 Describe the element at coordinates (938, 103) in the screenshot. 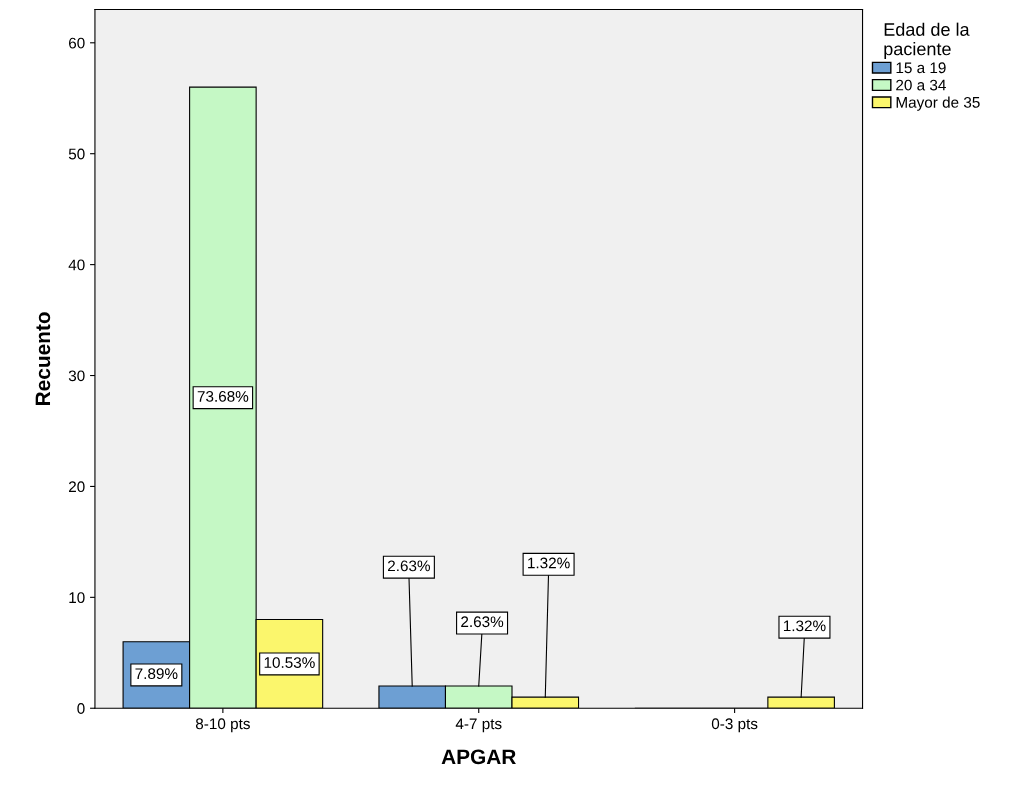

I see `legend-label: Mayor de 35` at that location.